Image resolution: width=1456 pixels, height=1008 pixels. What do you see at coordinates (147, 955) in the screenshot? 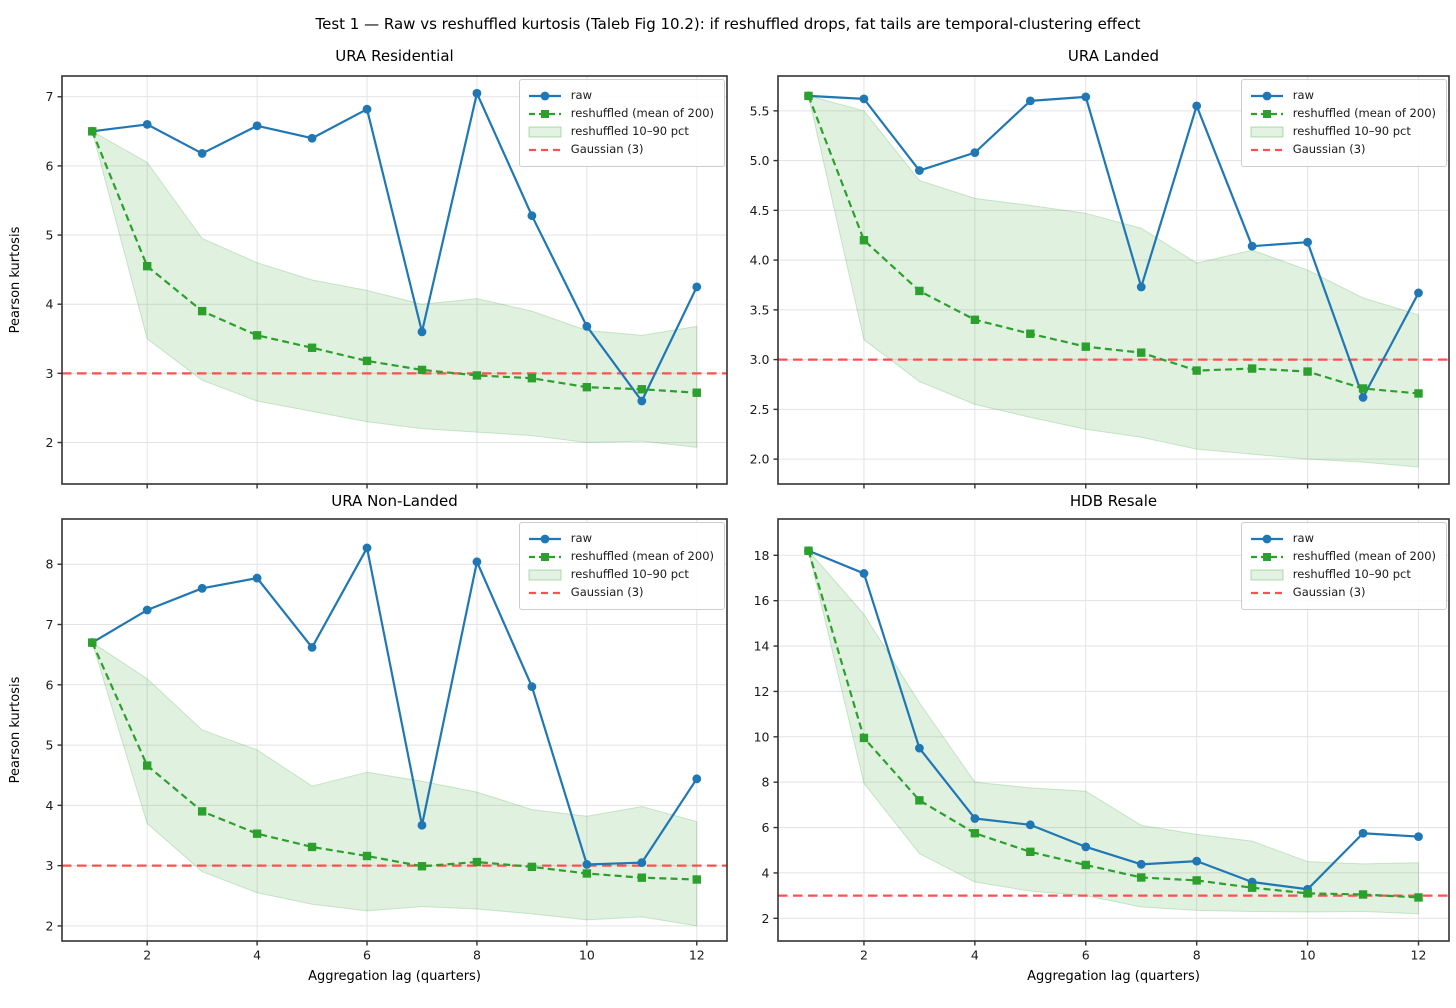
I see `x-tick-label: 2` at bounding box center [147, 955].